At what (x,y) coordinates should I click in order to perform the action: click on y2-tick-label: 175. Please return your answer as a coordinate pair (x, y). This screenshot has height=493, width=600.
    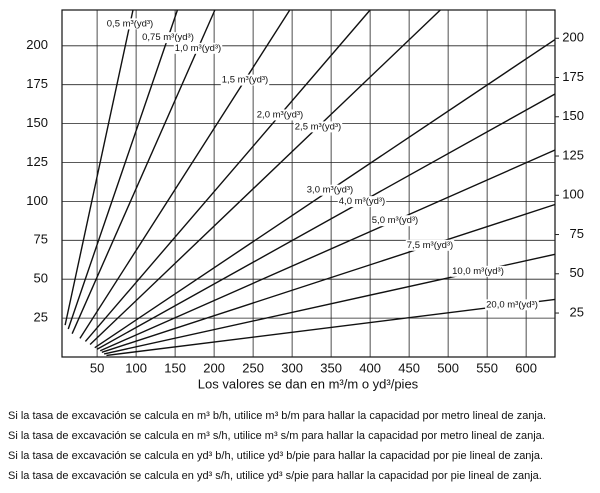
    Looking at the image, I should click on (573, 76).